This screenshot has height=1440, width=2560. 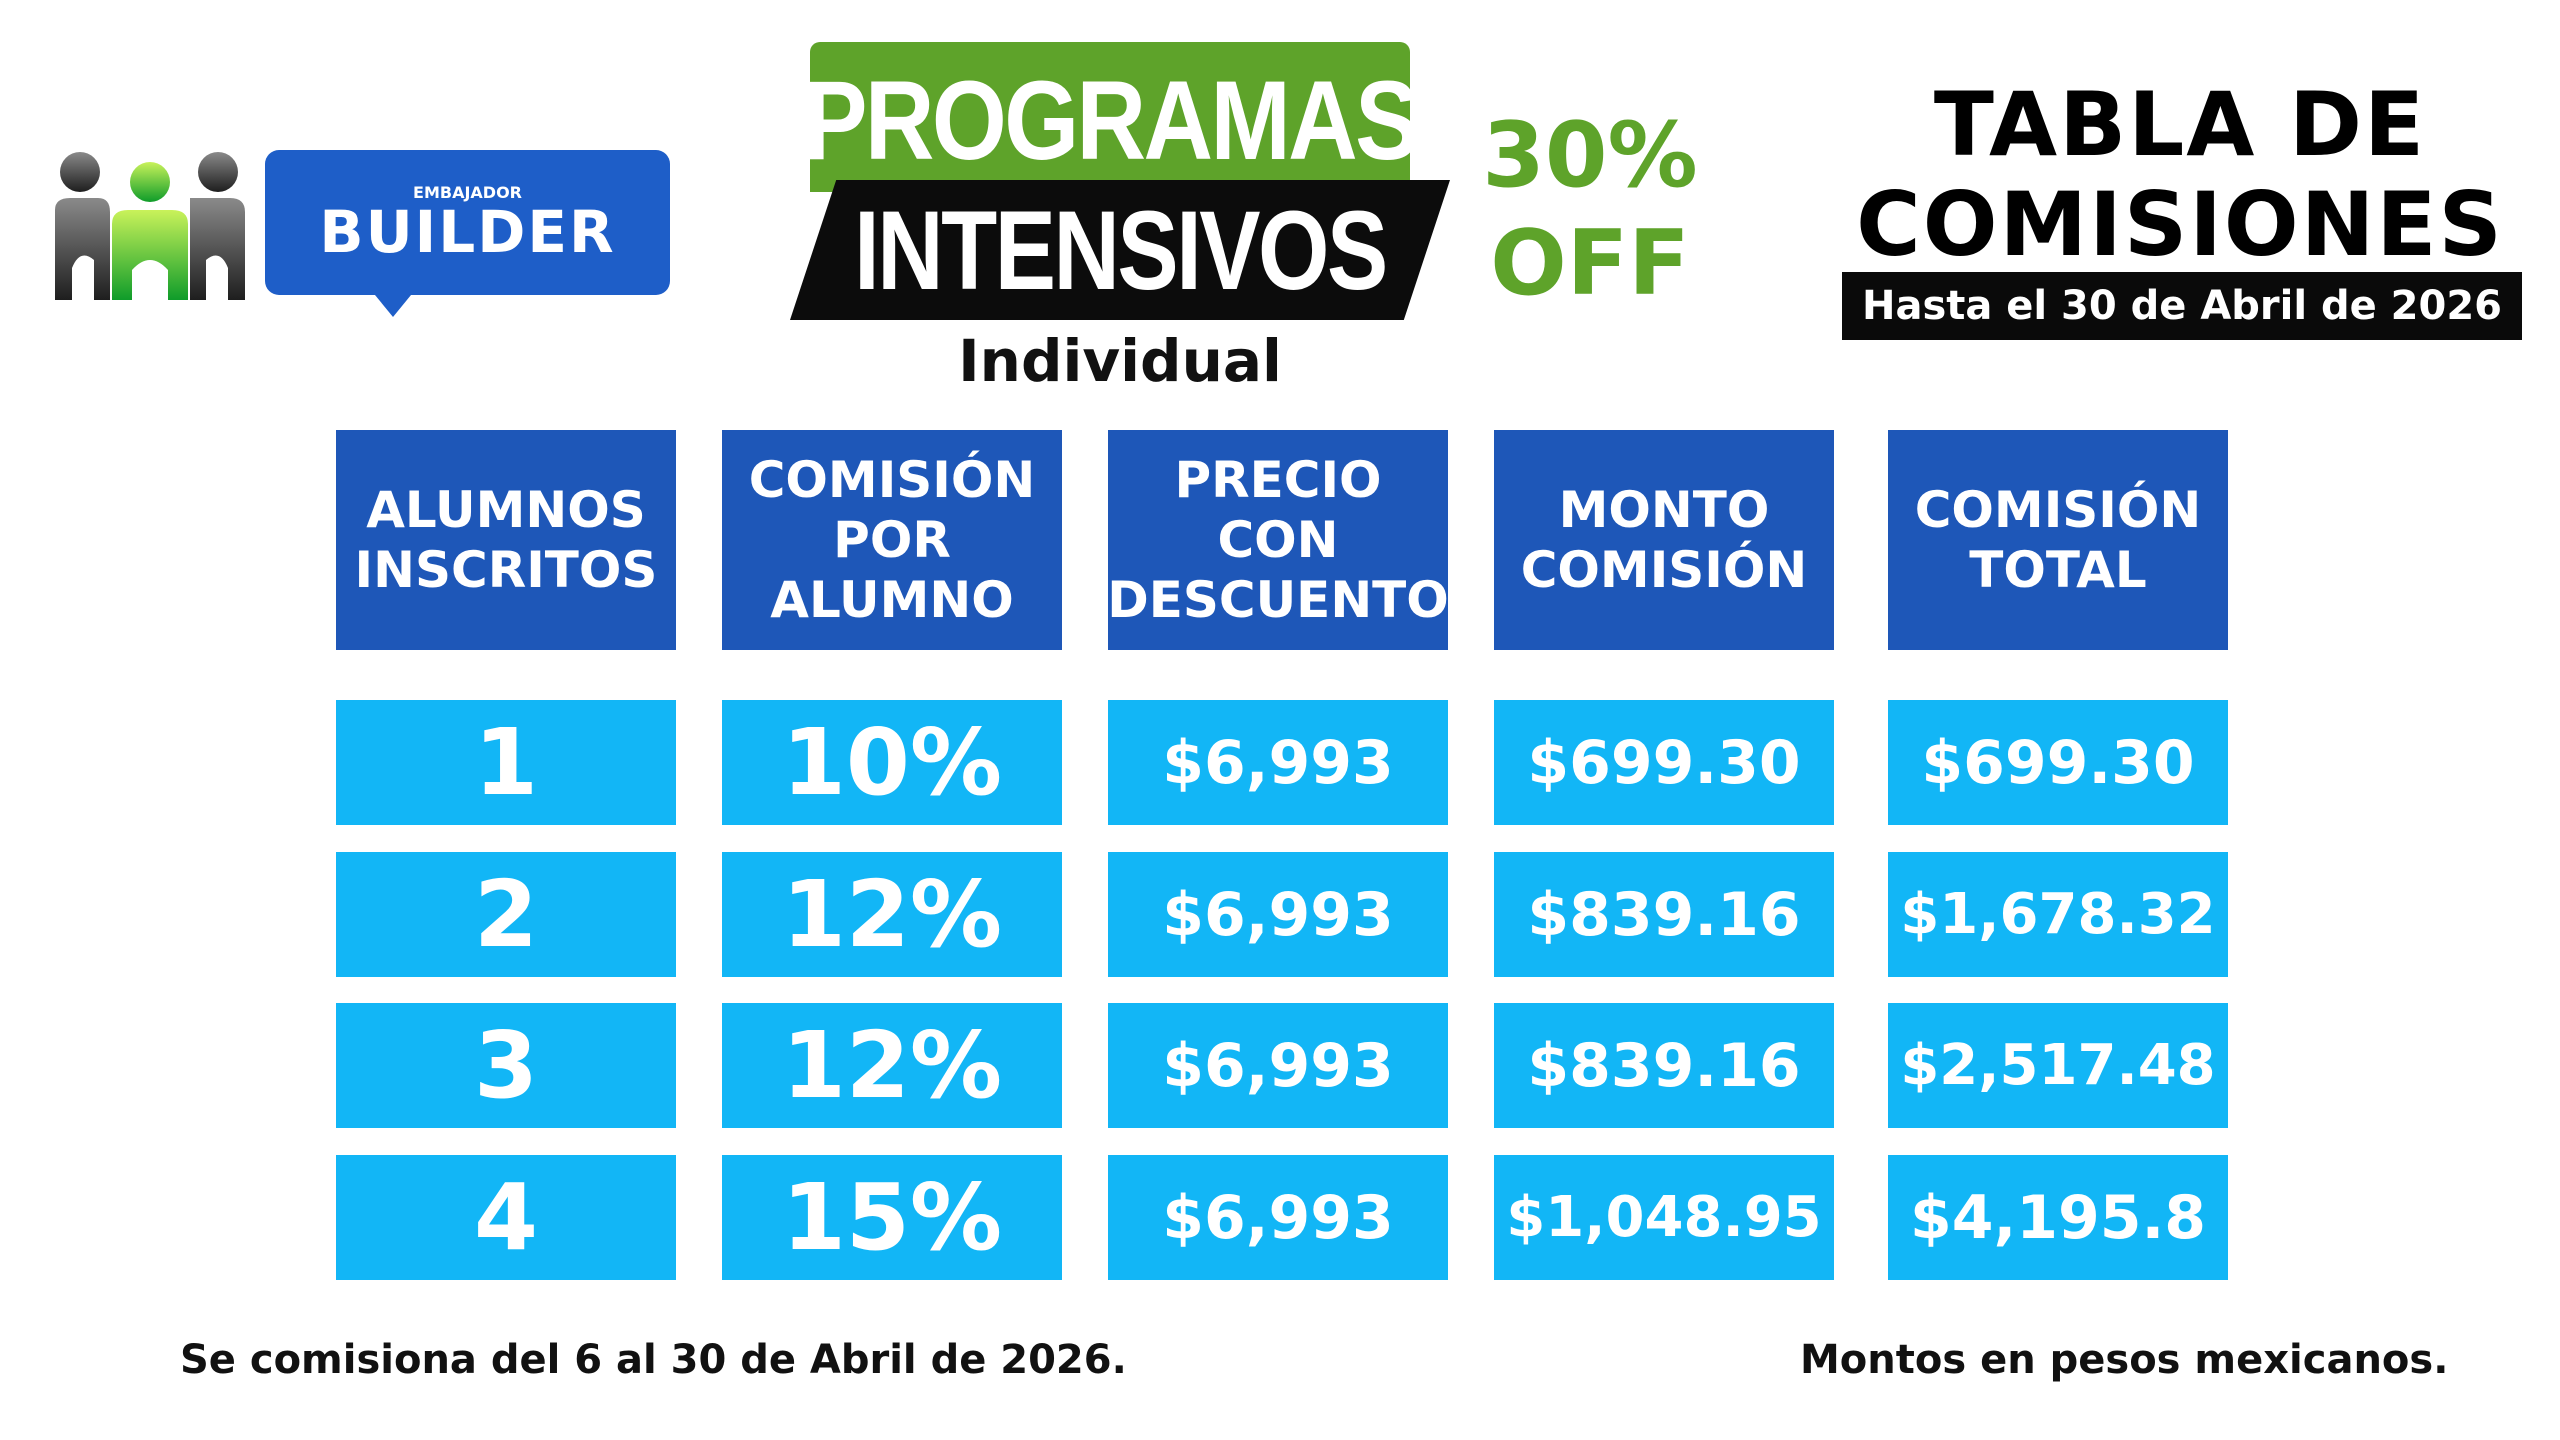 I want to click on header-comision-total: COMISIÓN TOTAL, so click(x=2058, y=540).